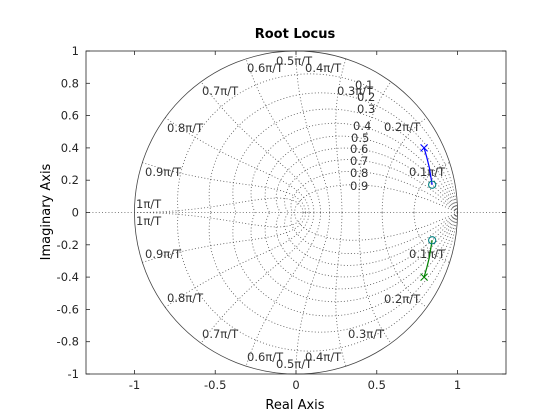 Image resolution: width=560 pixels, height=420 pixels. I want to click on x-axis-label: Real Axis, so click(294, 405).